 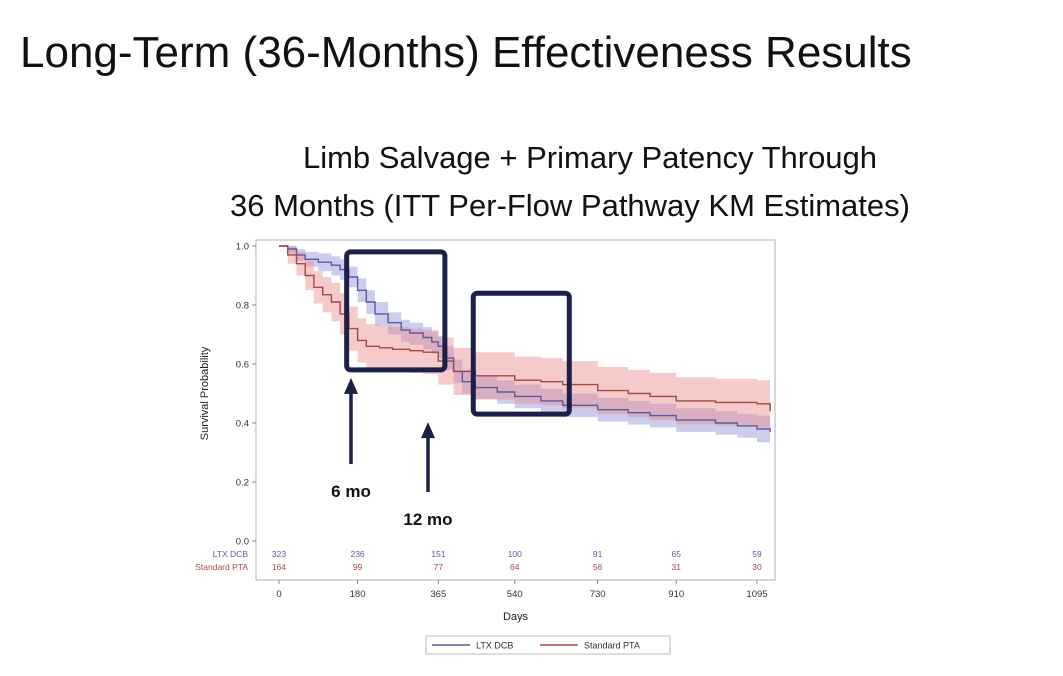 What do you see at coordinates (351, 491) in the screenshot?
I see `annotation-label: 6 mo` at bounding box center [351, 491].